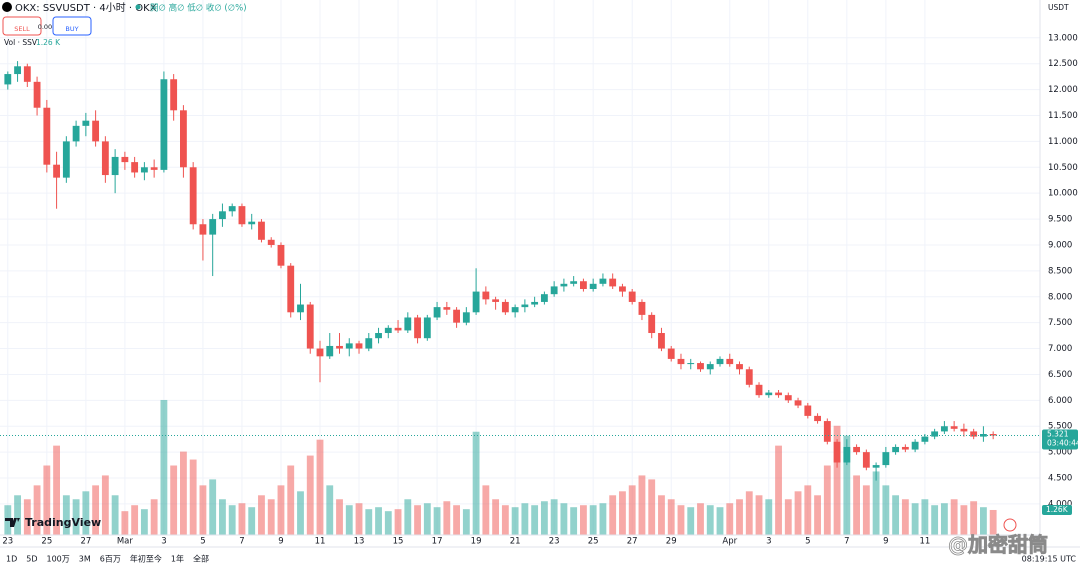  Describe the element at coordinates (85, 542) in the screenshot. I see `x-tick-label: 27` at that location.